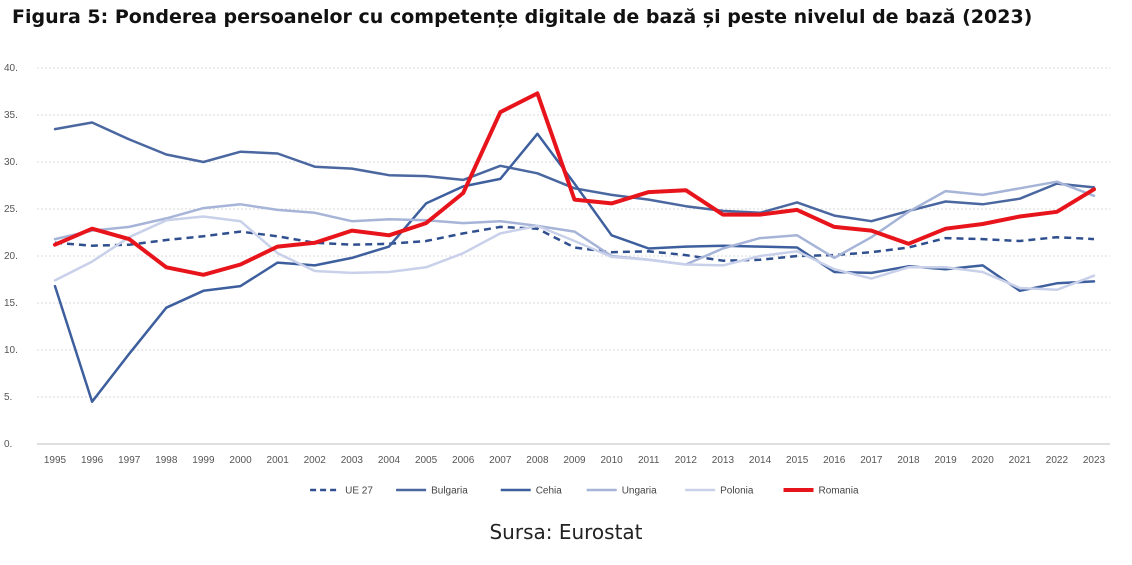 The image size is (1132, 565). Describe the element at coordinates (11, 162) in the screenshot. I see `y-tick-label: 30.` at that location.